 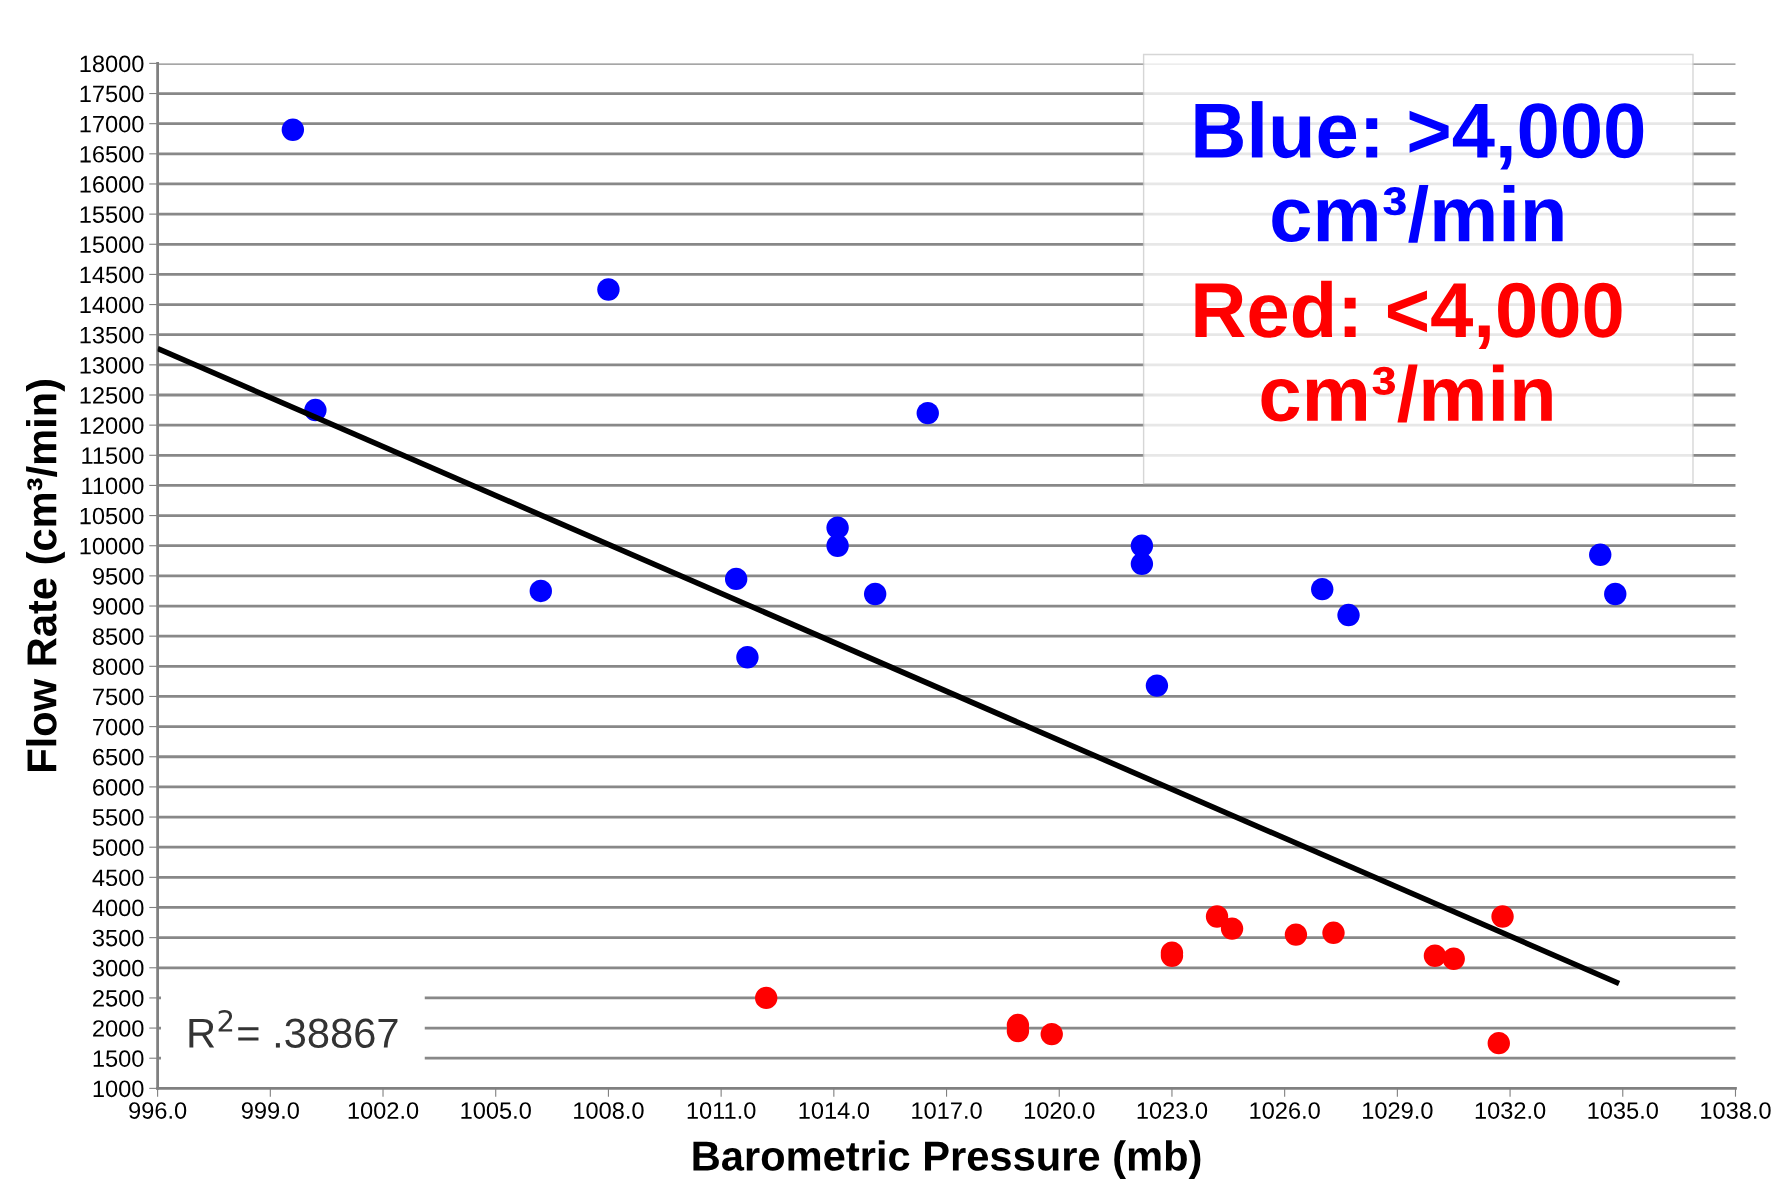 What do you see at coordinates (112, 184) in the screenshot?
I see `y-tick-label: 16000` at bounding box center [112, 184].